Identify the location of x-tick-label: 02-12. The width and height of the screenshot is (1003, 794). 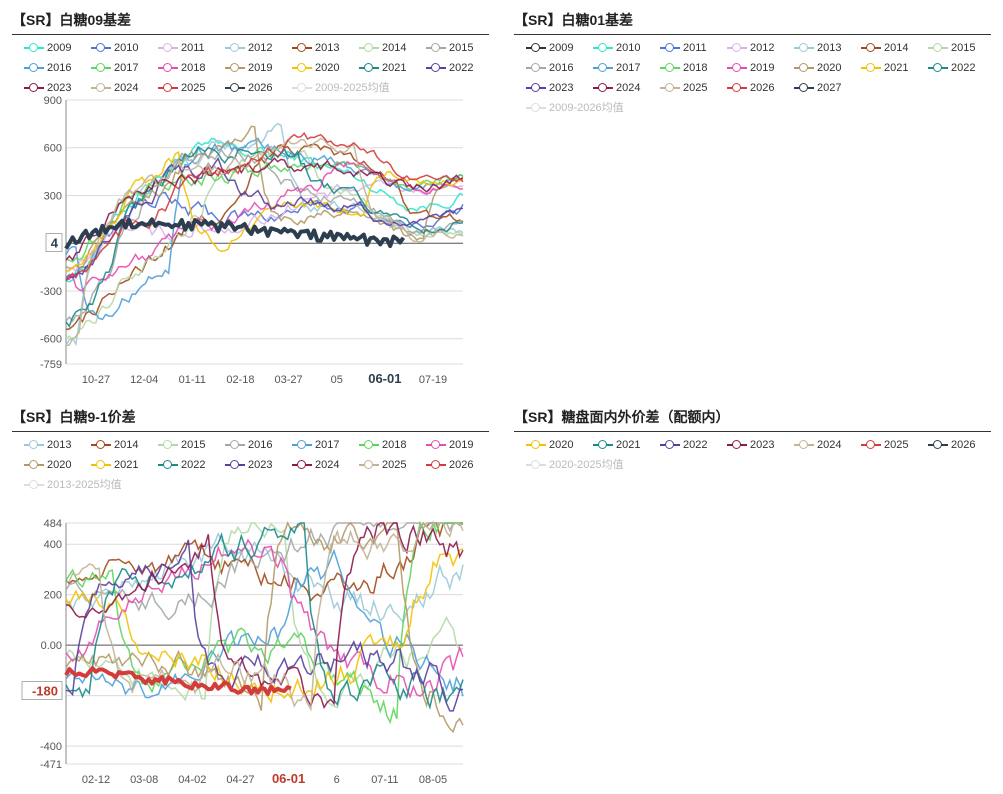
(96, 780).